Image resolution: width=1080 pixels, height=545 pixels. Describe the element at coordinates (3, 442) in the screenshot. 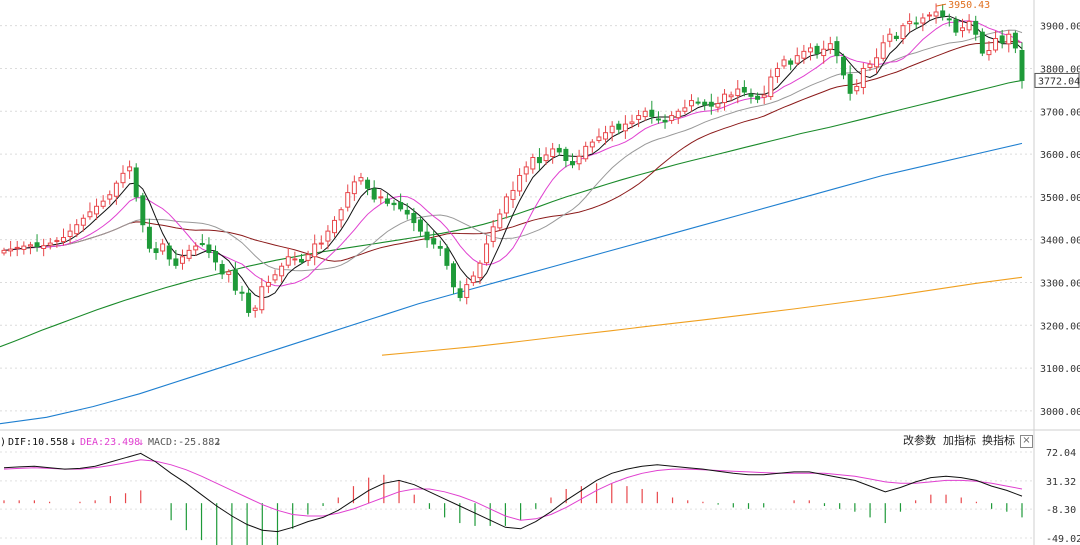

I see `macd-header-prefix: )` at that location.